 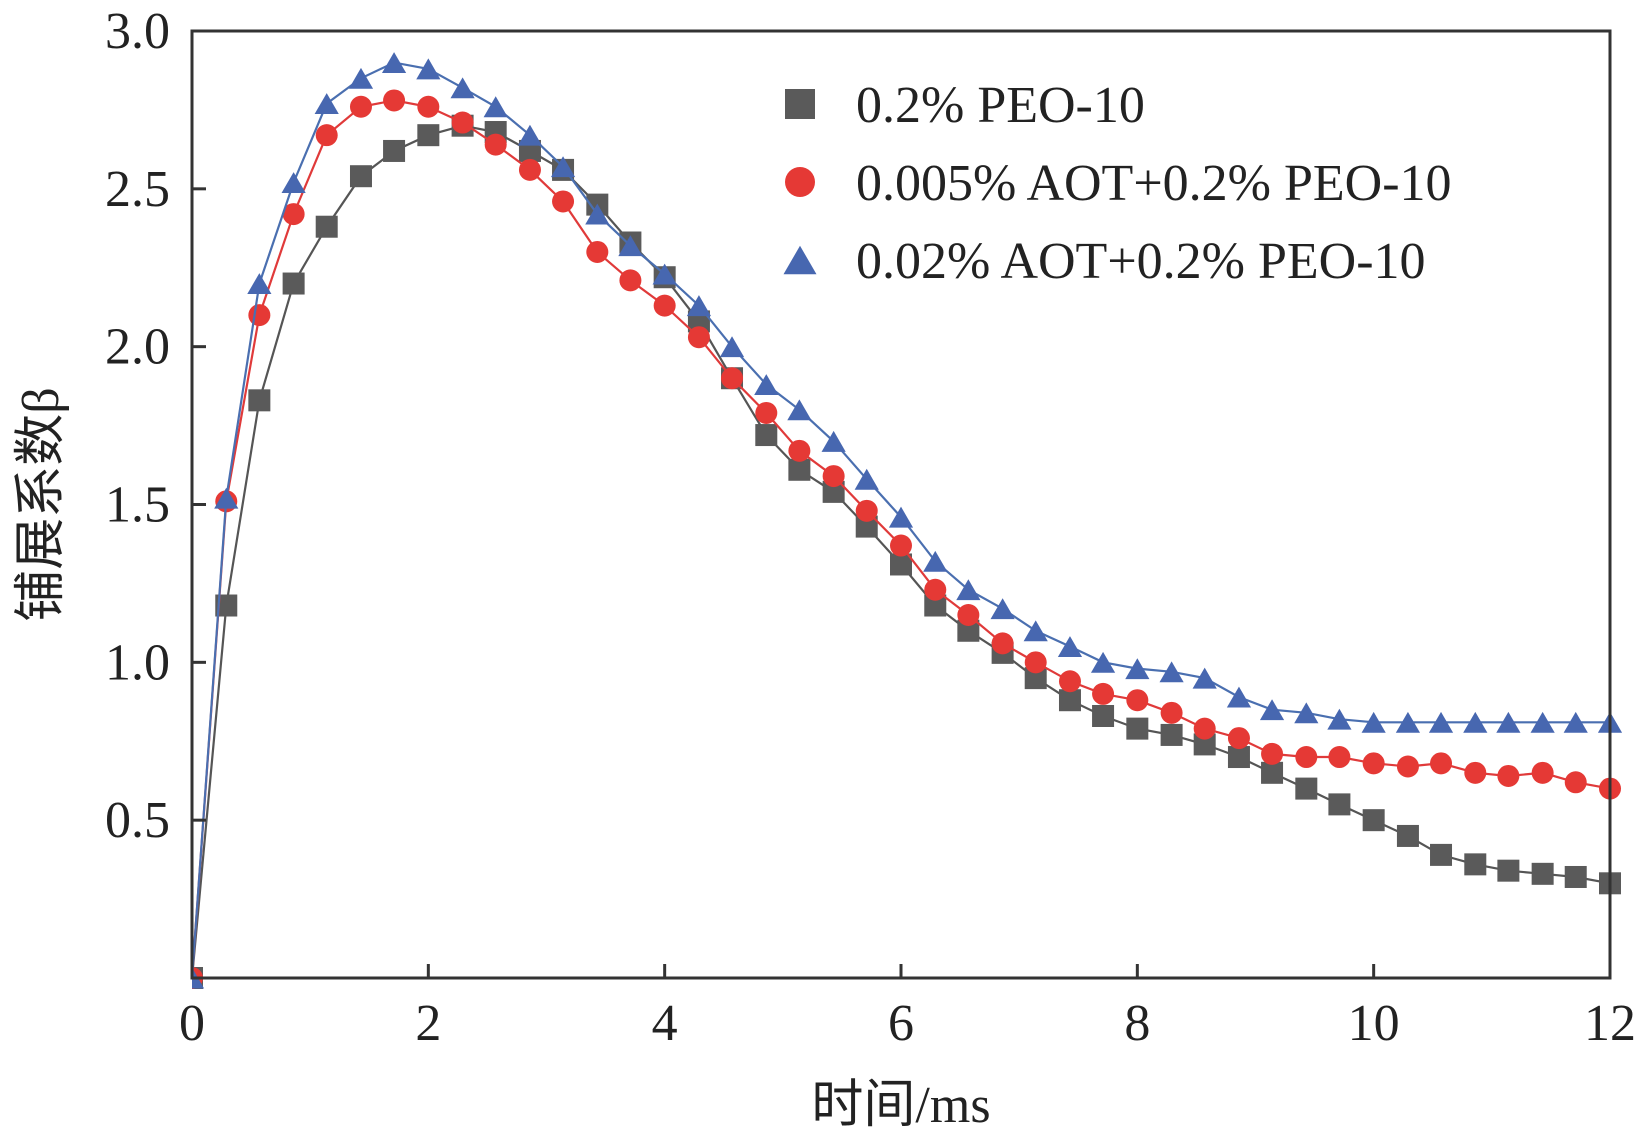 What do you see at coordinates (1610, 1023) in the screenshot?
I see `x-tick-label: 12` at bounding box center [1610, 1023].